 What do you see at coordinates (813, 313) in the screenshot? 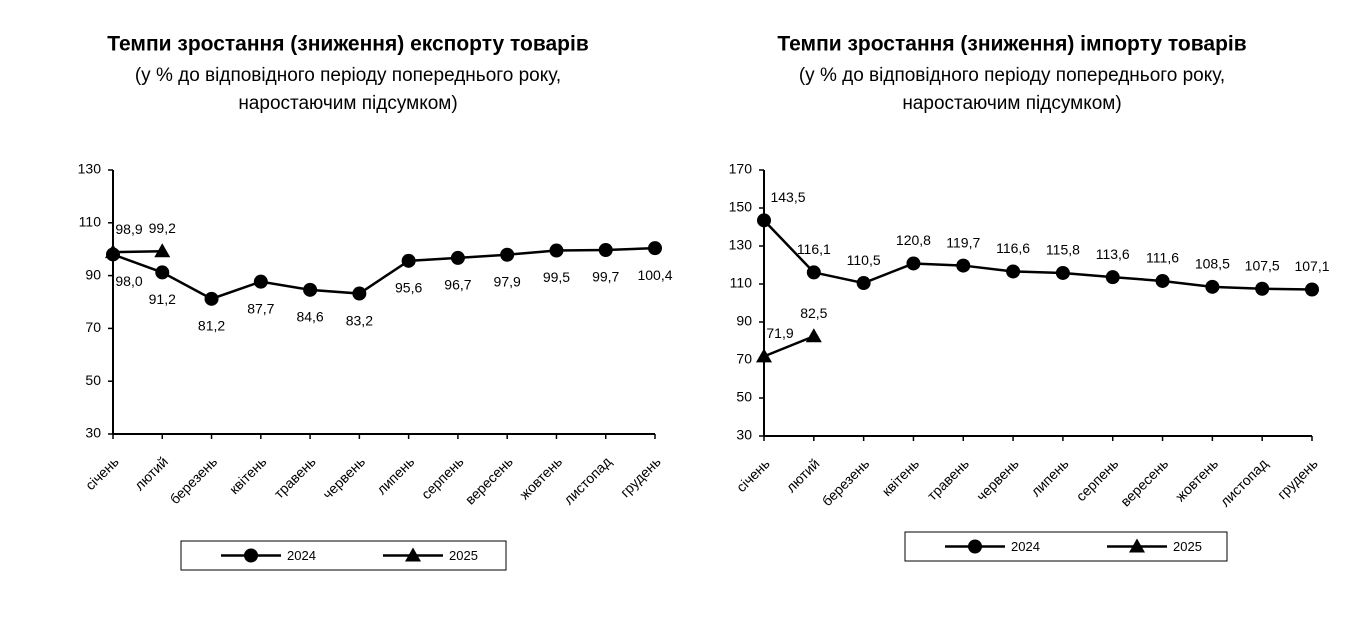
I see `data-label: 82,5` at bounding box center [813, 313].